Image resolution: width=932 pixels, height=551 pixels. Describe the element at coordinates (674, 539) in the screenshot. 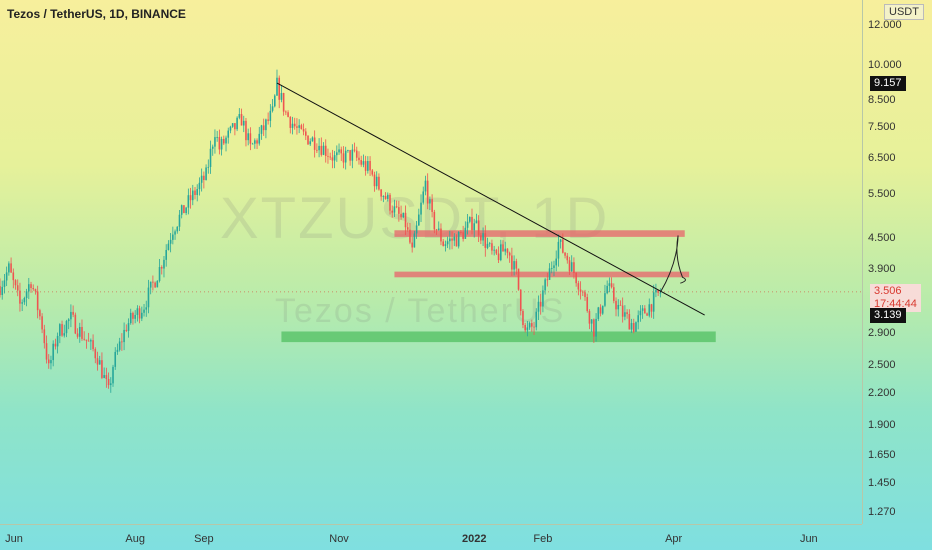

I see `time-tick-label: Apr` at that location.